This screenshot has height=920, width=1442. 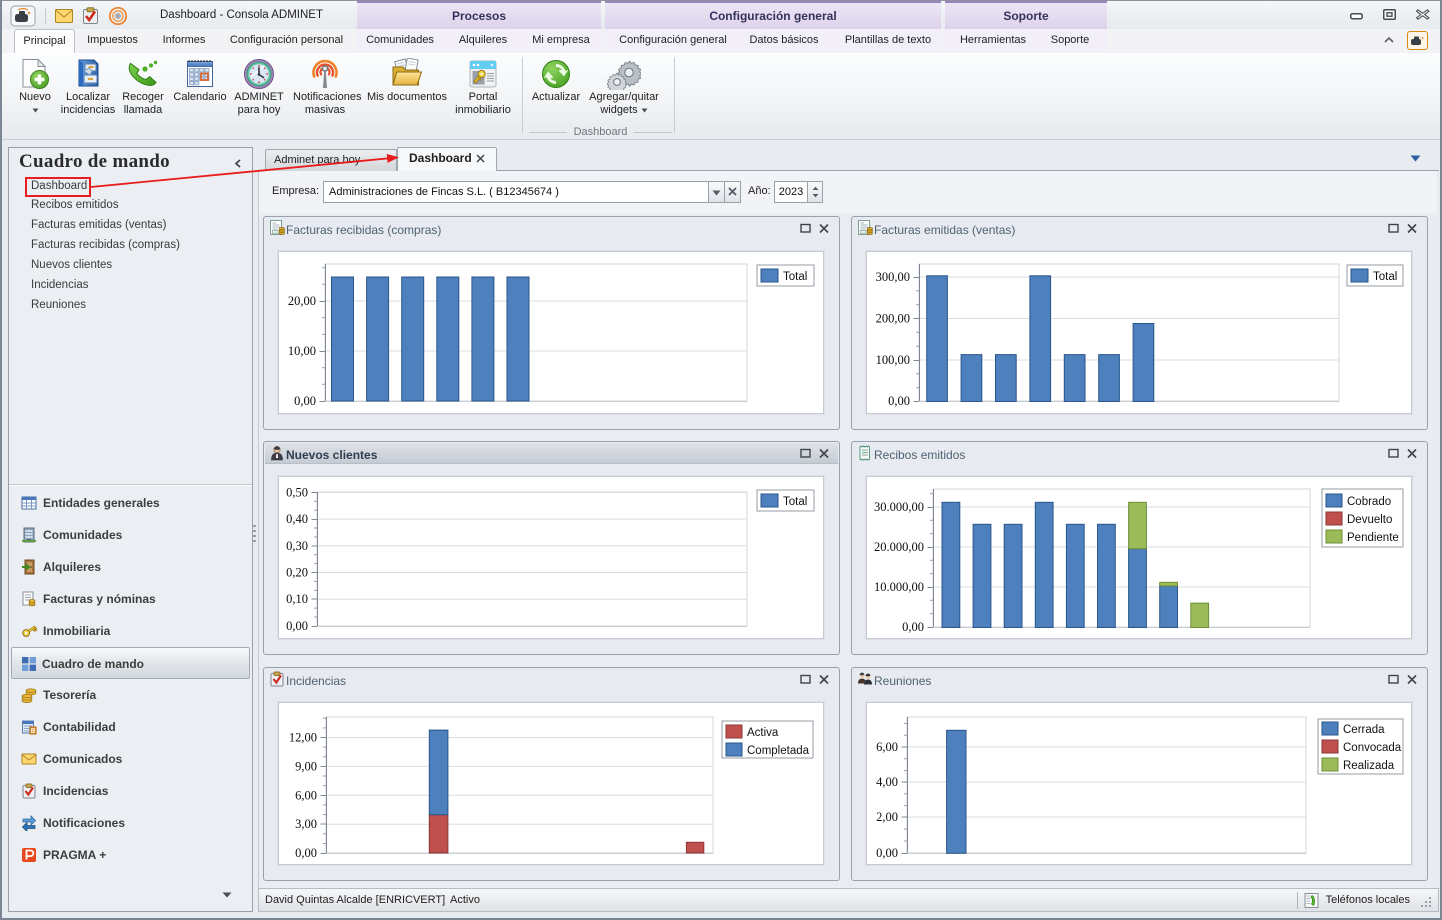 What do you see at coordinates (893, 360) in the screenshot?
I see `svg-text: 100,00` at bounding box center [893, 360].